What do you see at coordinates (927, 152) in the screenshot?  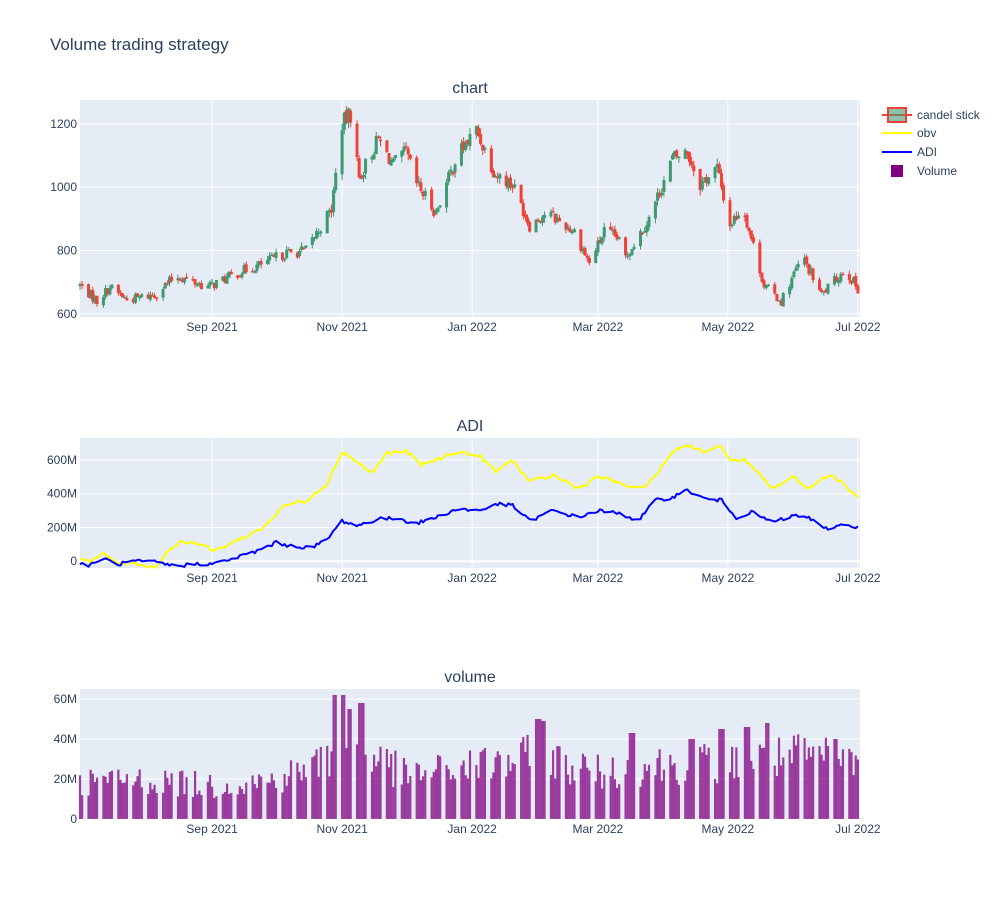 I see `legend-label-adi: ADI` at bounding box center [927, 152].